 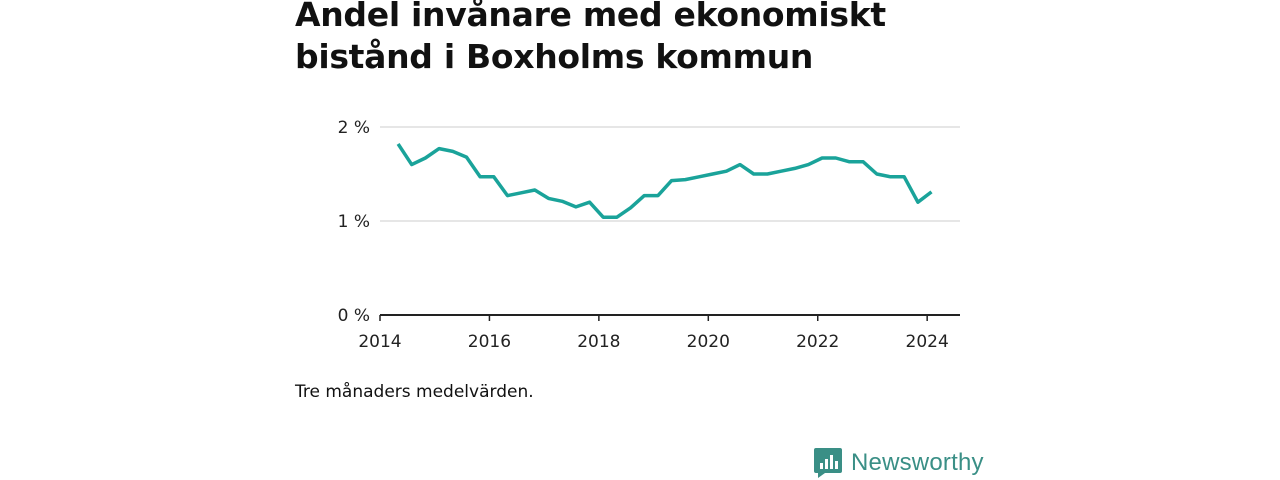 What do you see at coordinates (354, 316) in the screenshot?
I see `y-tick-label: 0 %` at bounding box center [354, 316].